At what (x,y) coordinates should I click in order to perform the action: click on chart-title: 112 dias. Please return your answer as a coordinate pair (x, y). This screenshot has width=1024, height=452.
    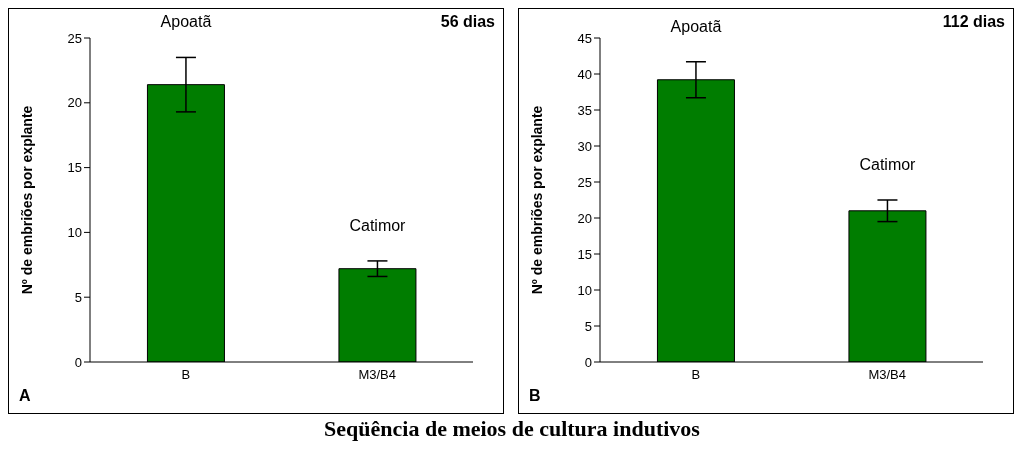
    Looking at the image, I should click on (973, 22).